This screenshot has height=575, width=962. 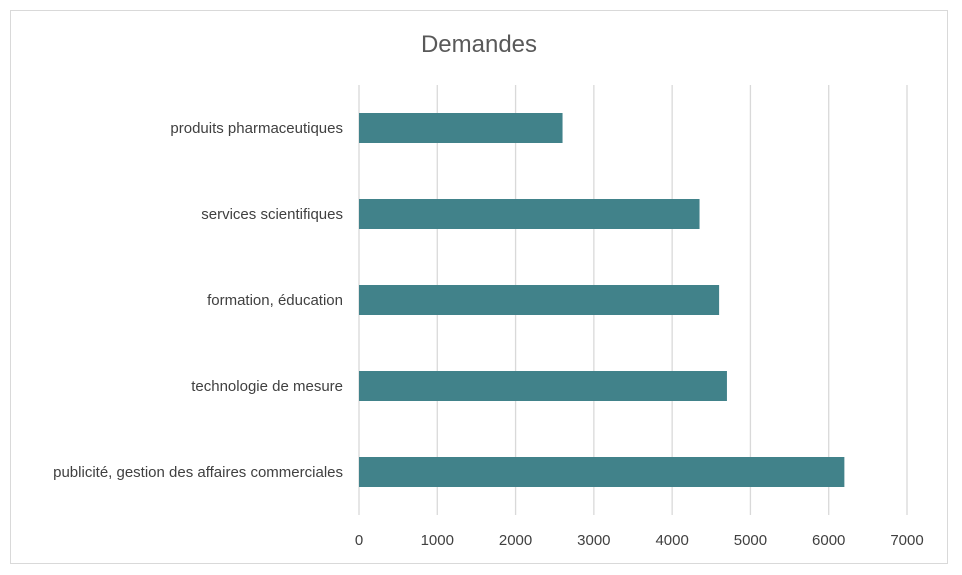 What do you see at coordinates (593, 540) in the screenshot?
I see `x-tick-label: 3000` at bounding box center [593, 540].